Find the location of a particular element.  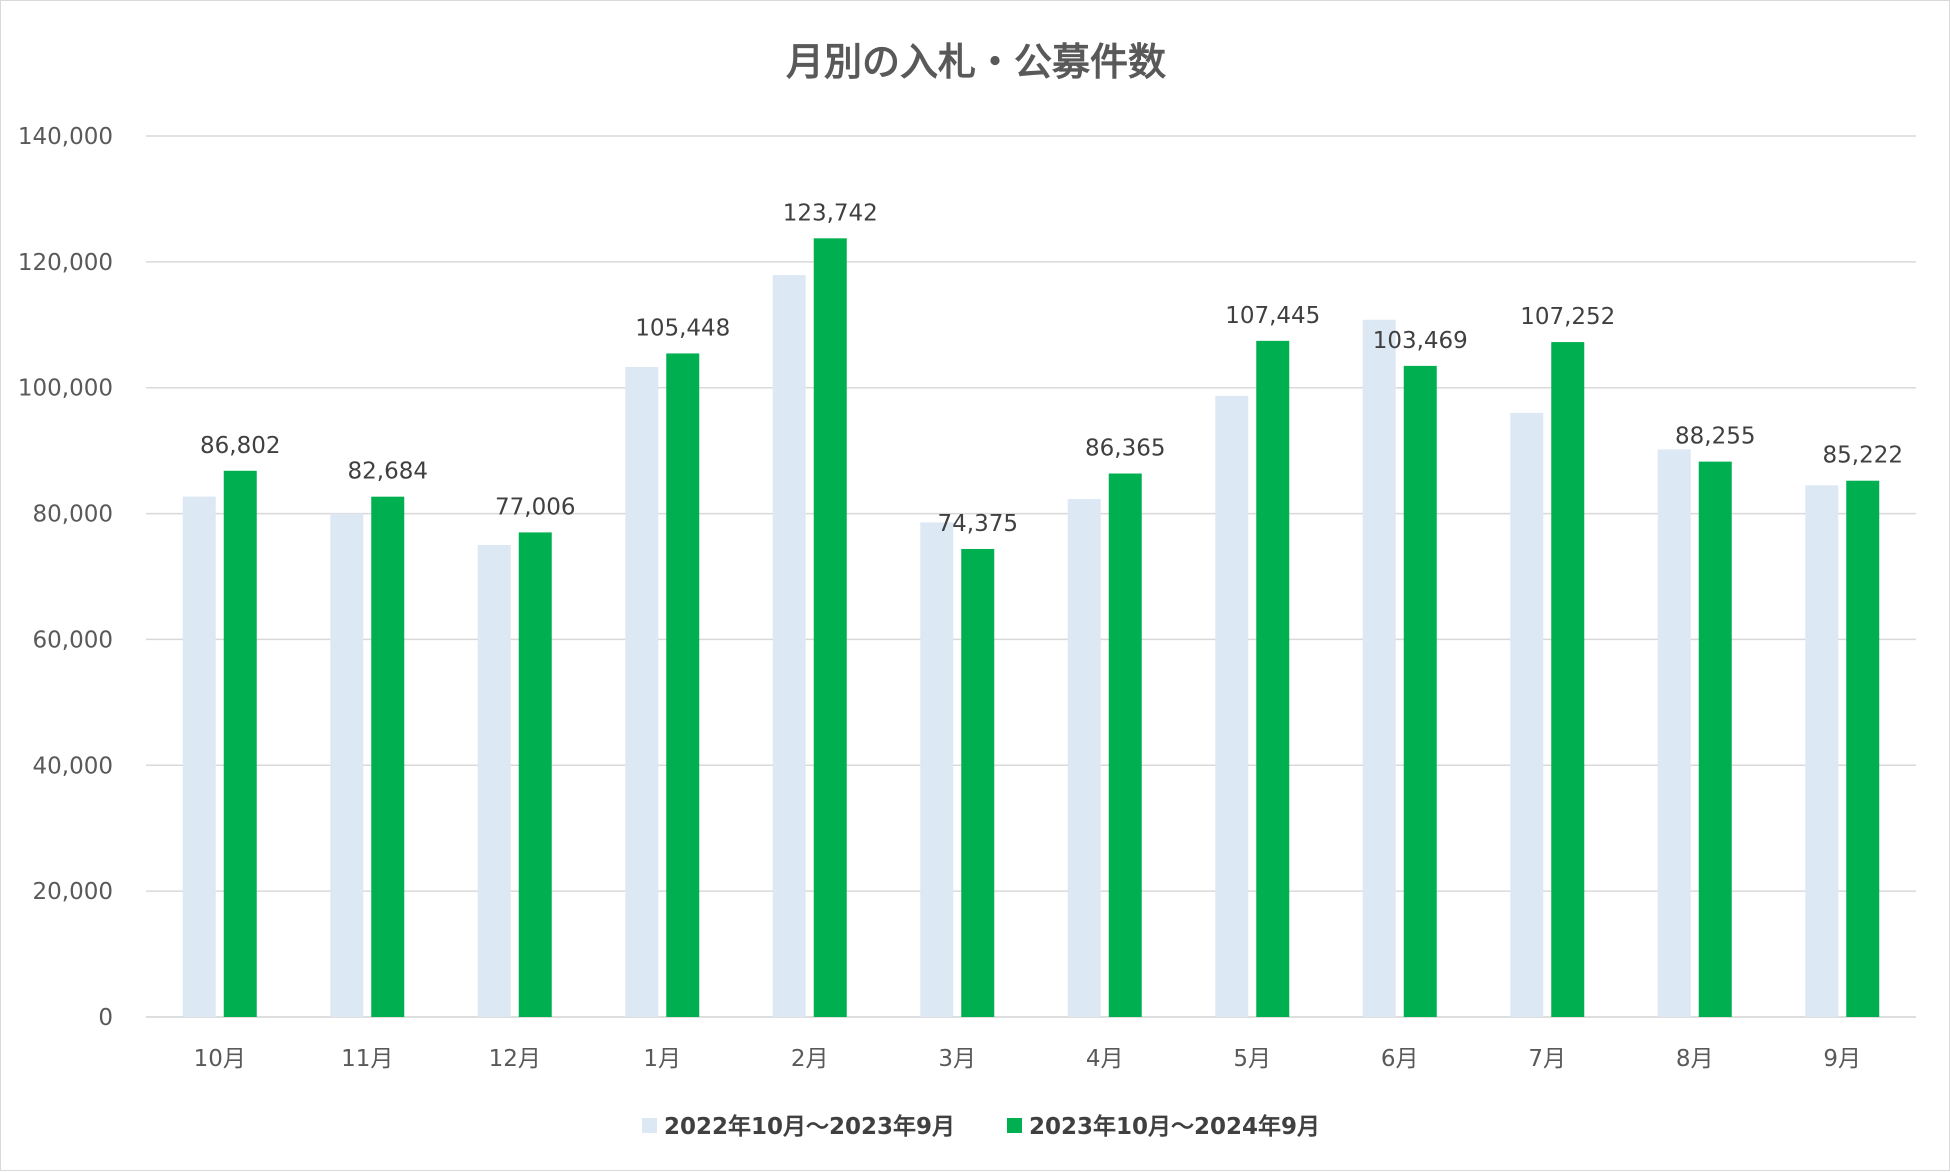

data-label: 123,742 is located at coordinates (830, 213).